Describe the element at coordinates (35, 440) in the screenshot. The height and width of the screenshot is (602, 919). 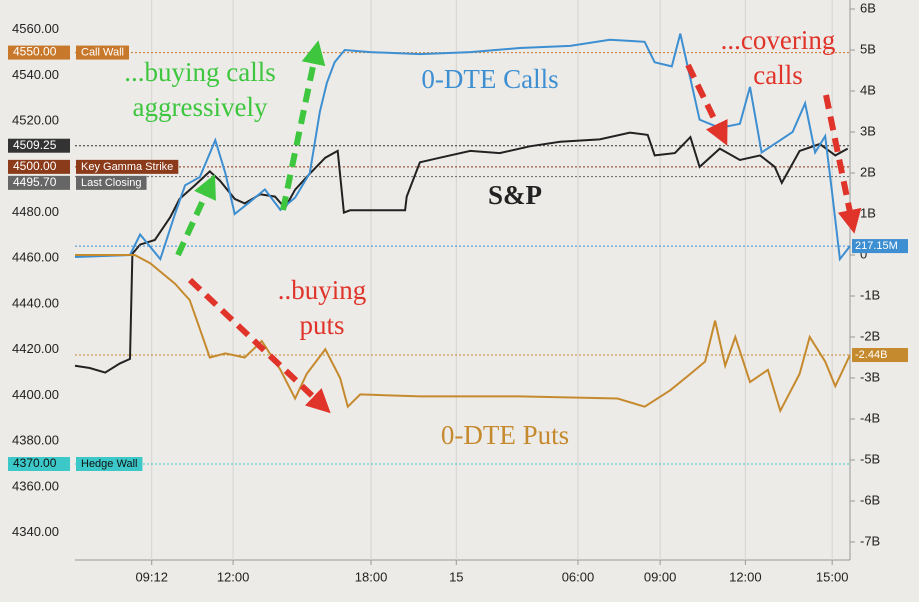
I see `y-tick-label: 4380.00` at that location.